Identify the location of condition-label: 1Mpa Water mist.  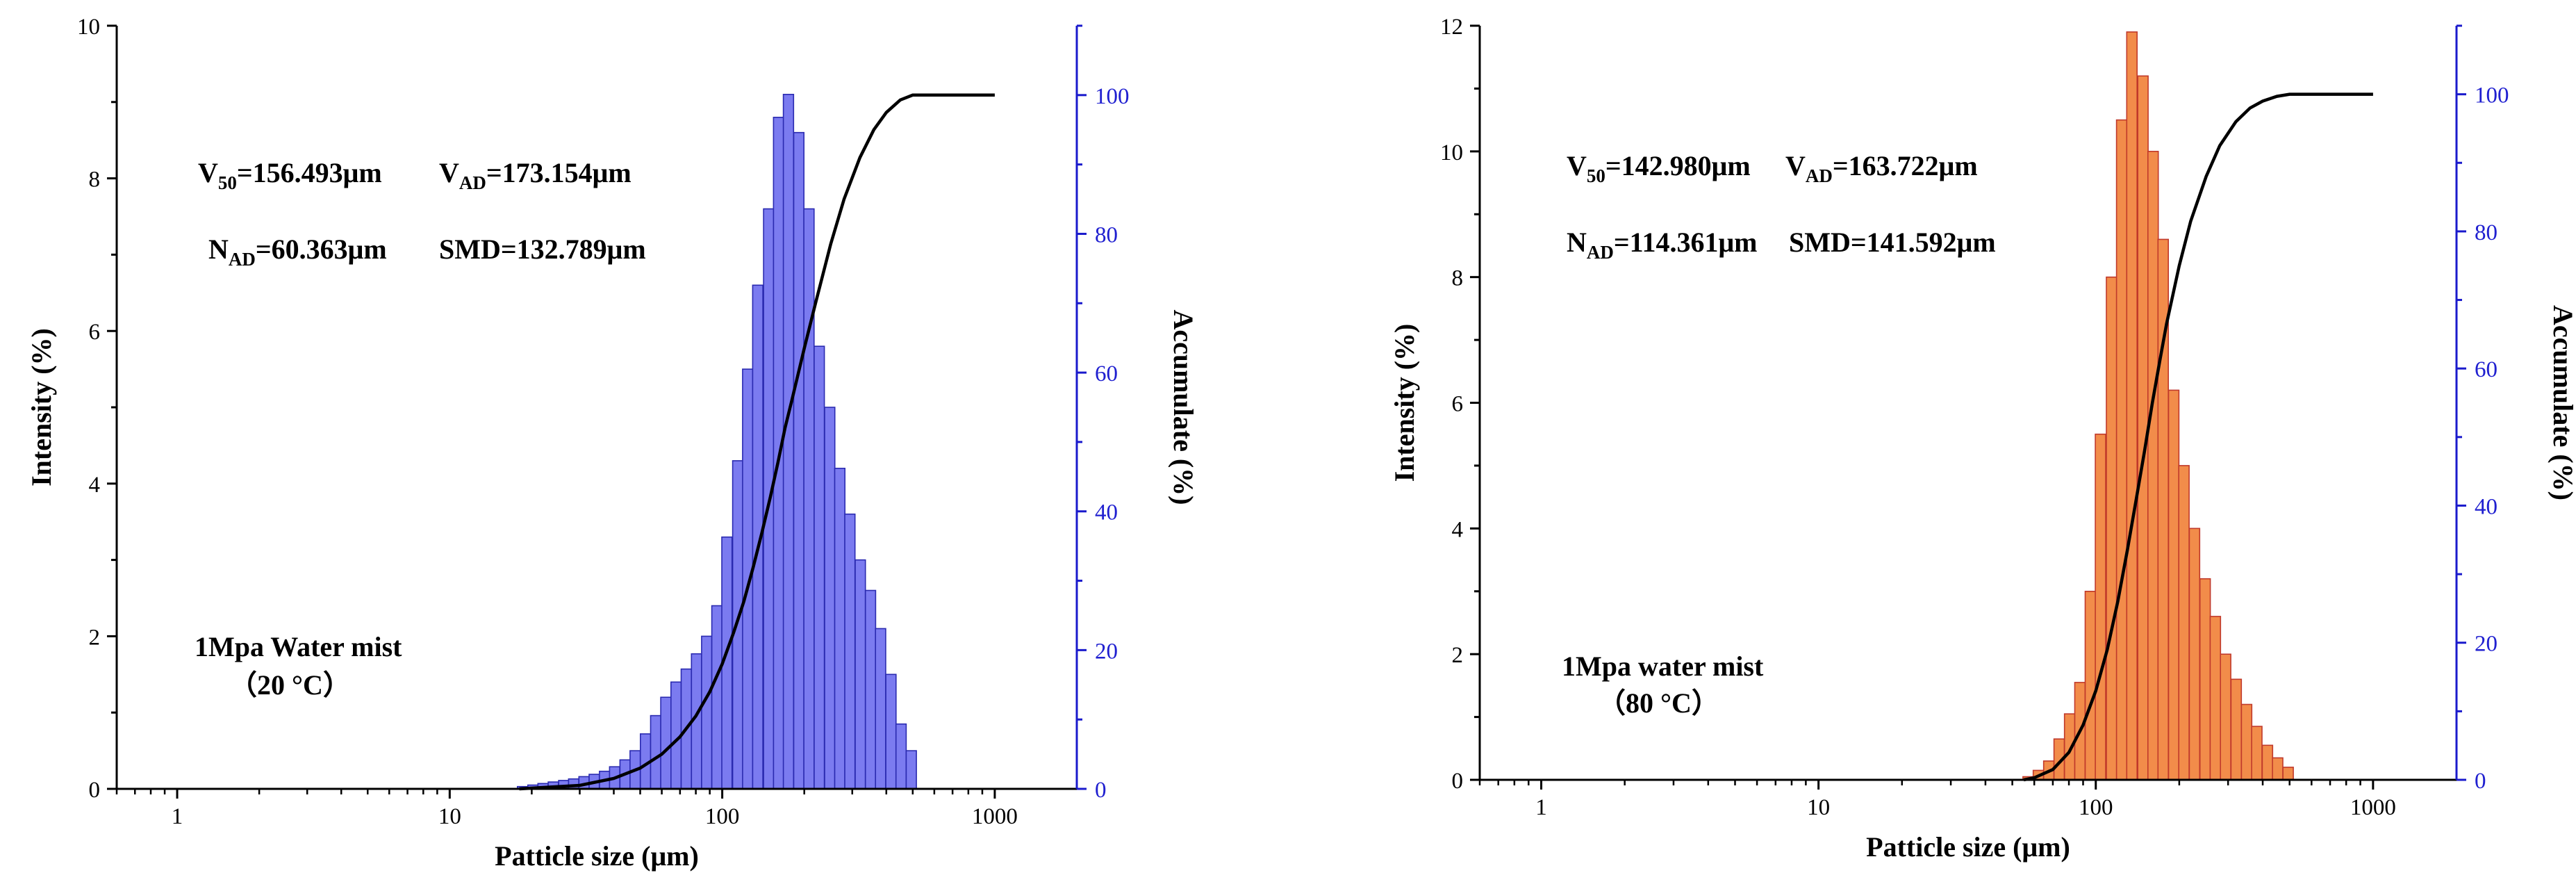
(299, 646).